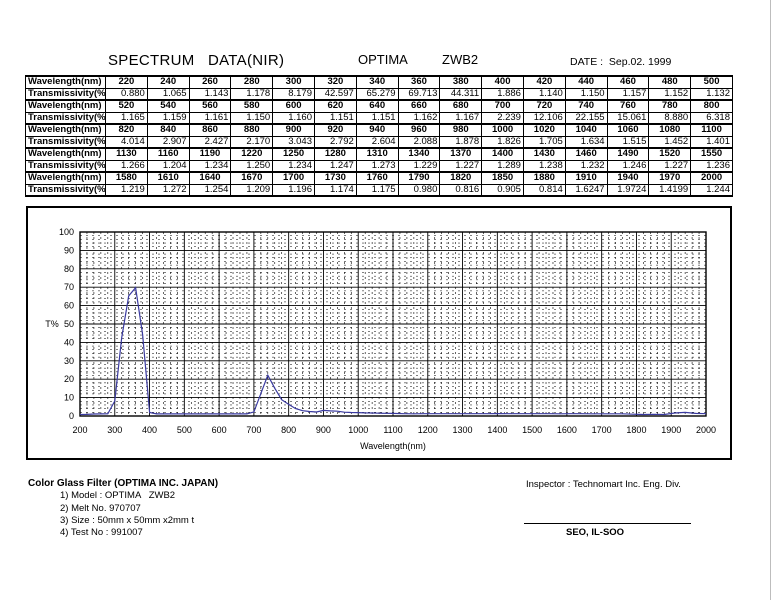 The width and height of the screenshot is (778, 600). What do you see at coordinates (419, 82) in the screenshot?
I see `wavelength-cell: 360` at bounding box center [419, 82].